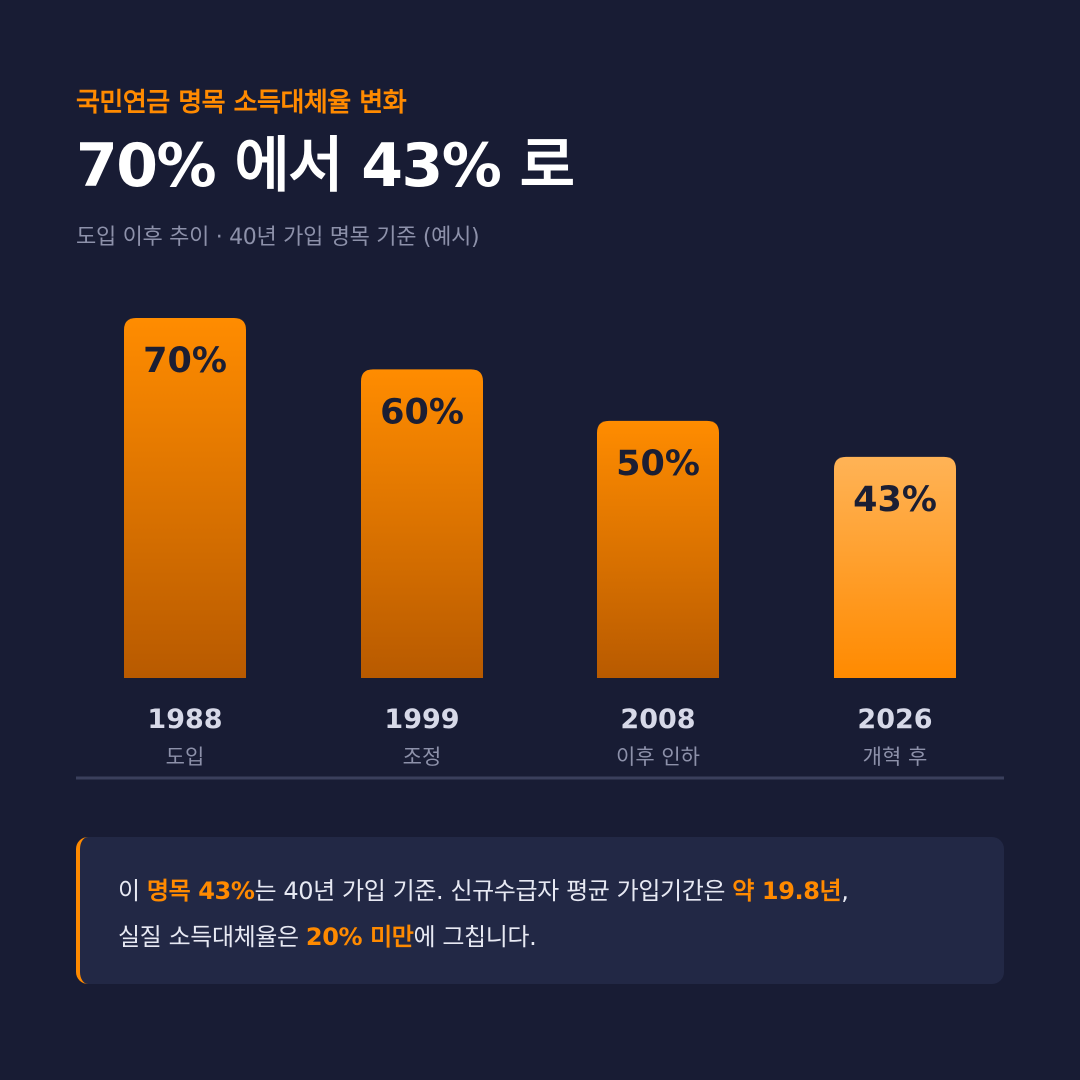  What do you see at coordinates (894, 719) in the screenshot?
I see `x-tick-year: 2026` at bounding box center [894, 719].